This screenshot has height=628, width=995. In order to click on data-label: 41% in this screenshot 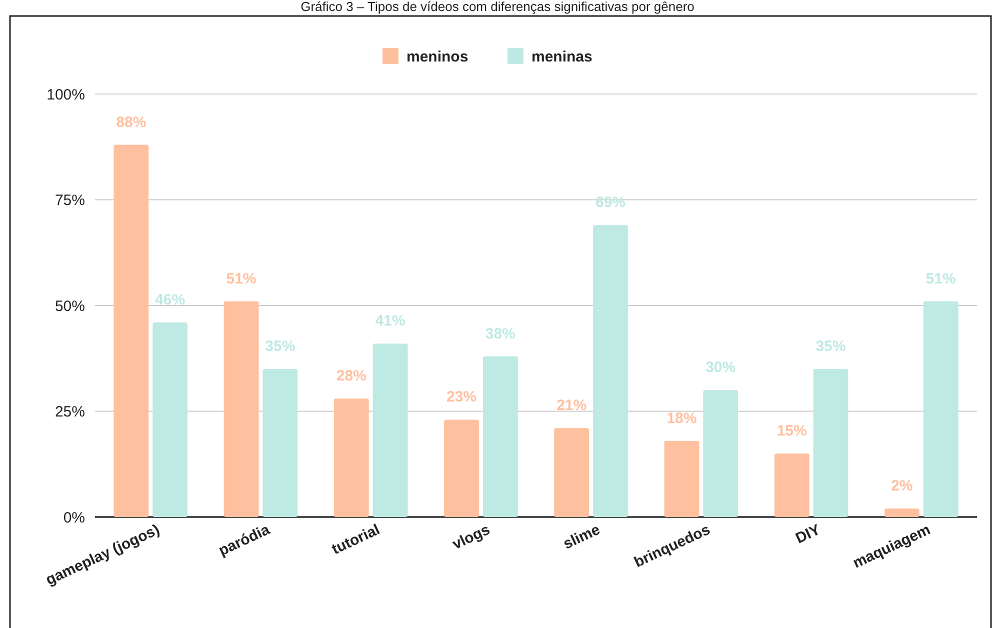, I will do `click(390, 321)`.